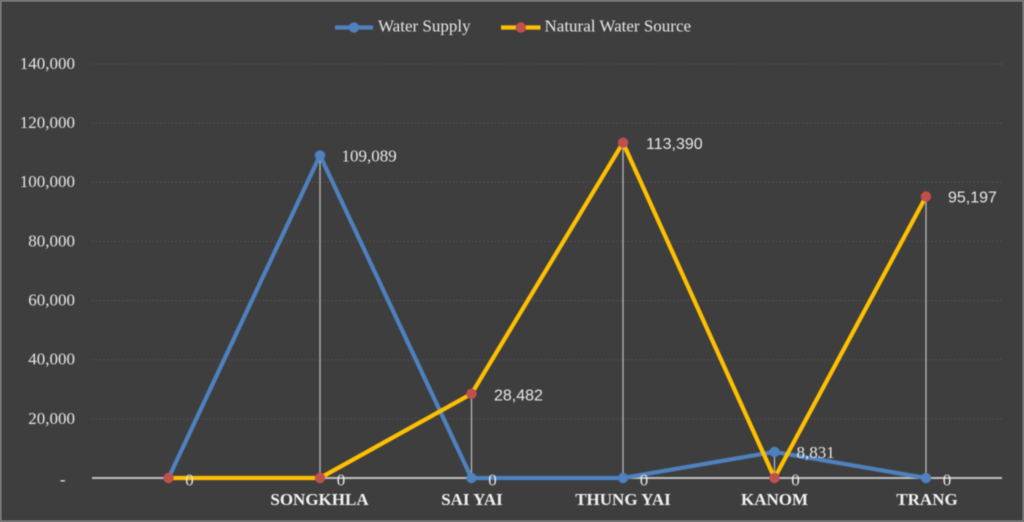 The height and width of the screenshot is (522, 1024). What do you see at coordinates (51, 359) in the screenshot?
I see `svg-text: 40,000` at bounding box center [51, 359].